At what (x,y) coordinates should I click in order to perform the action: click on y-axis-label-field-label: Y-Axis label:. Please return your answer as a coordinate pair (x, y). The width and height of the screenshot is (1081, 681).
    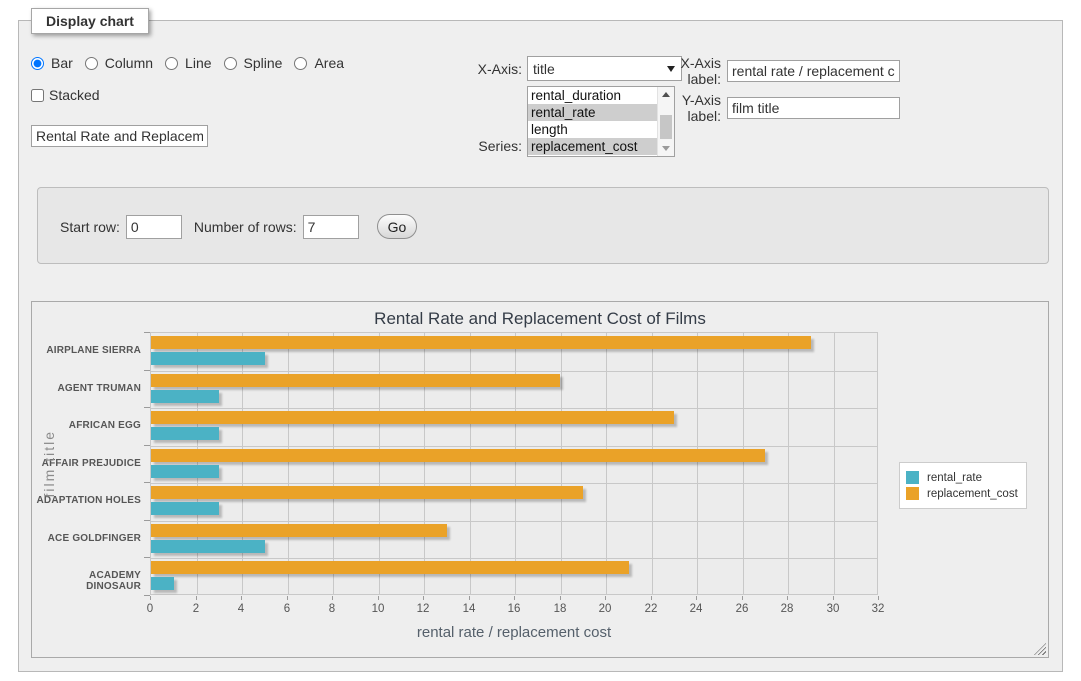
    Looking at the image, I should click on (701, 108).